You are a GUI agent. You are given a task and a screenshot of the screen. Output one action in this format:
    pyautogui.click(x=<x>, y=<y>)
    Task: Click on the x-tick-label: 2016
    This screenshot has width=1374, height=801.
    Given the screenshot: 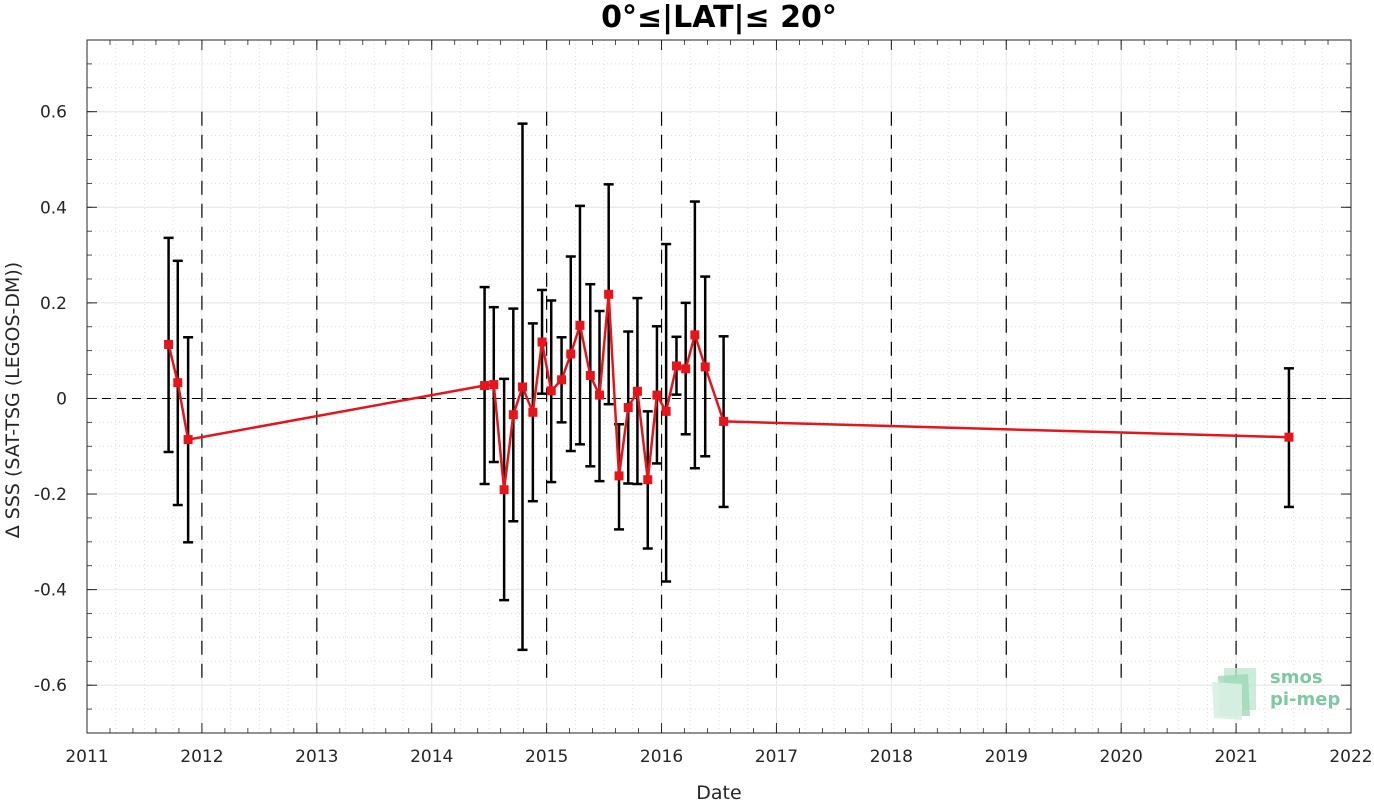 What is the action you would take?
    pyautogui.click(x=661, y=757)
    